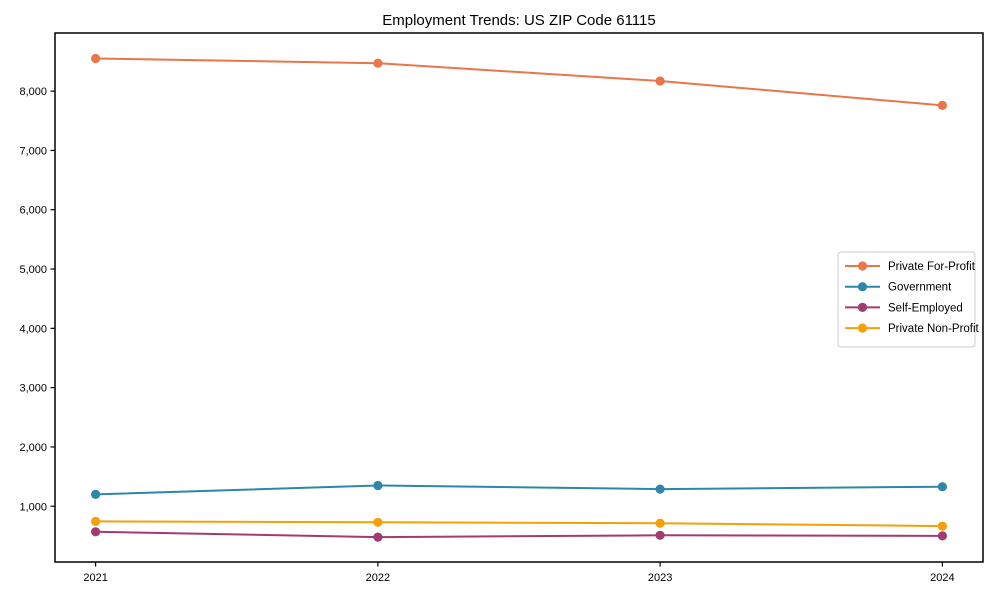 Image resolution: width=1000 pixels, height=600 pixels. I want to click on data-point-government-2024, so click(942, 487).